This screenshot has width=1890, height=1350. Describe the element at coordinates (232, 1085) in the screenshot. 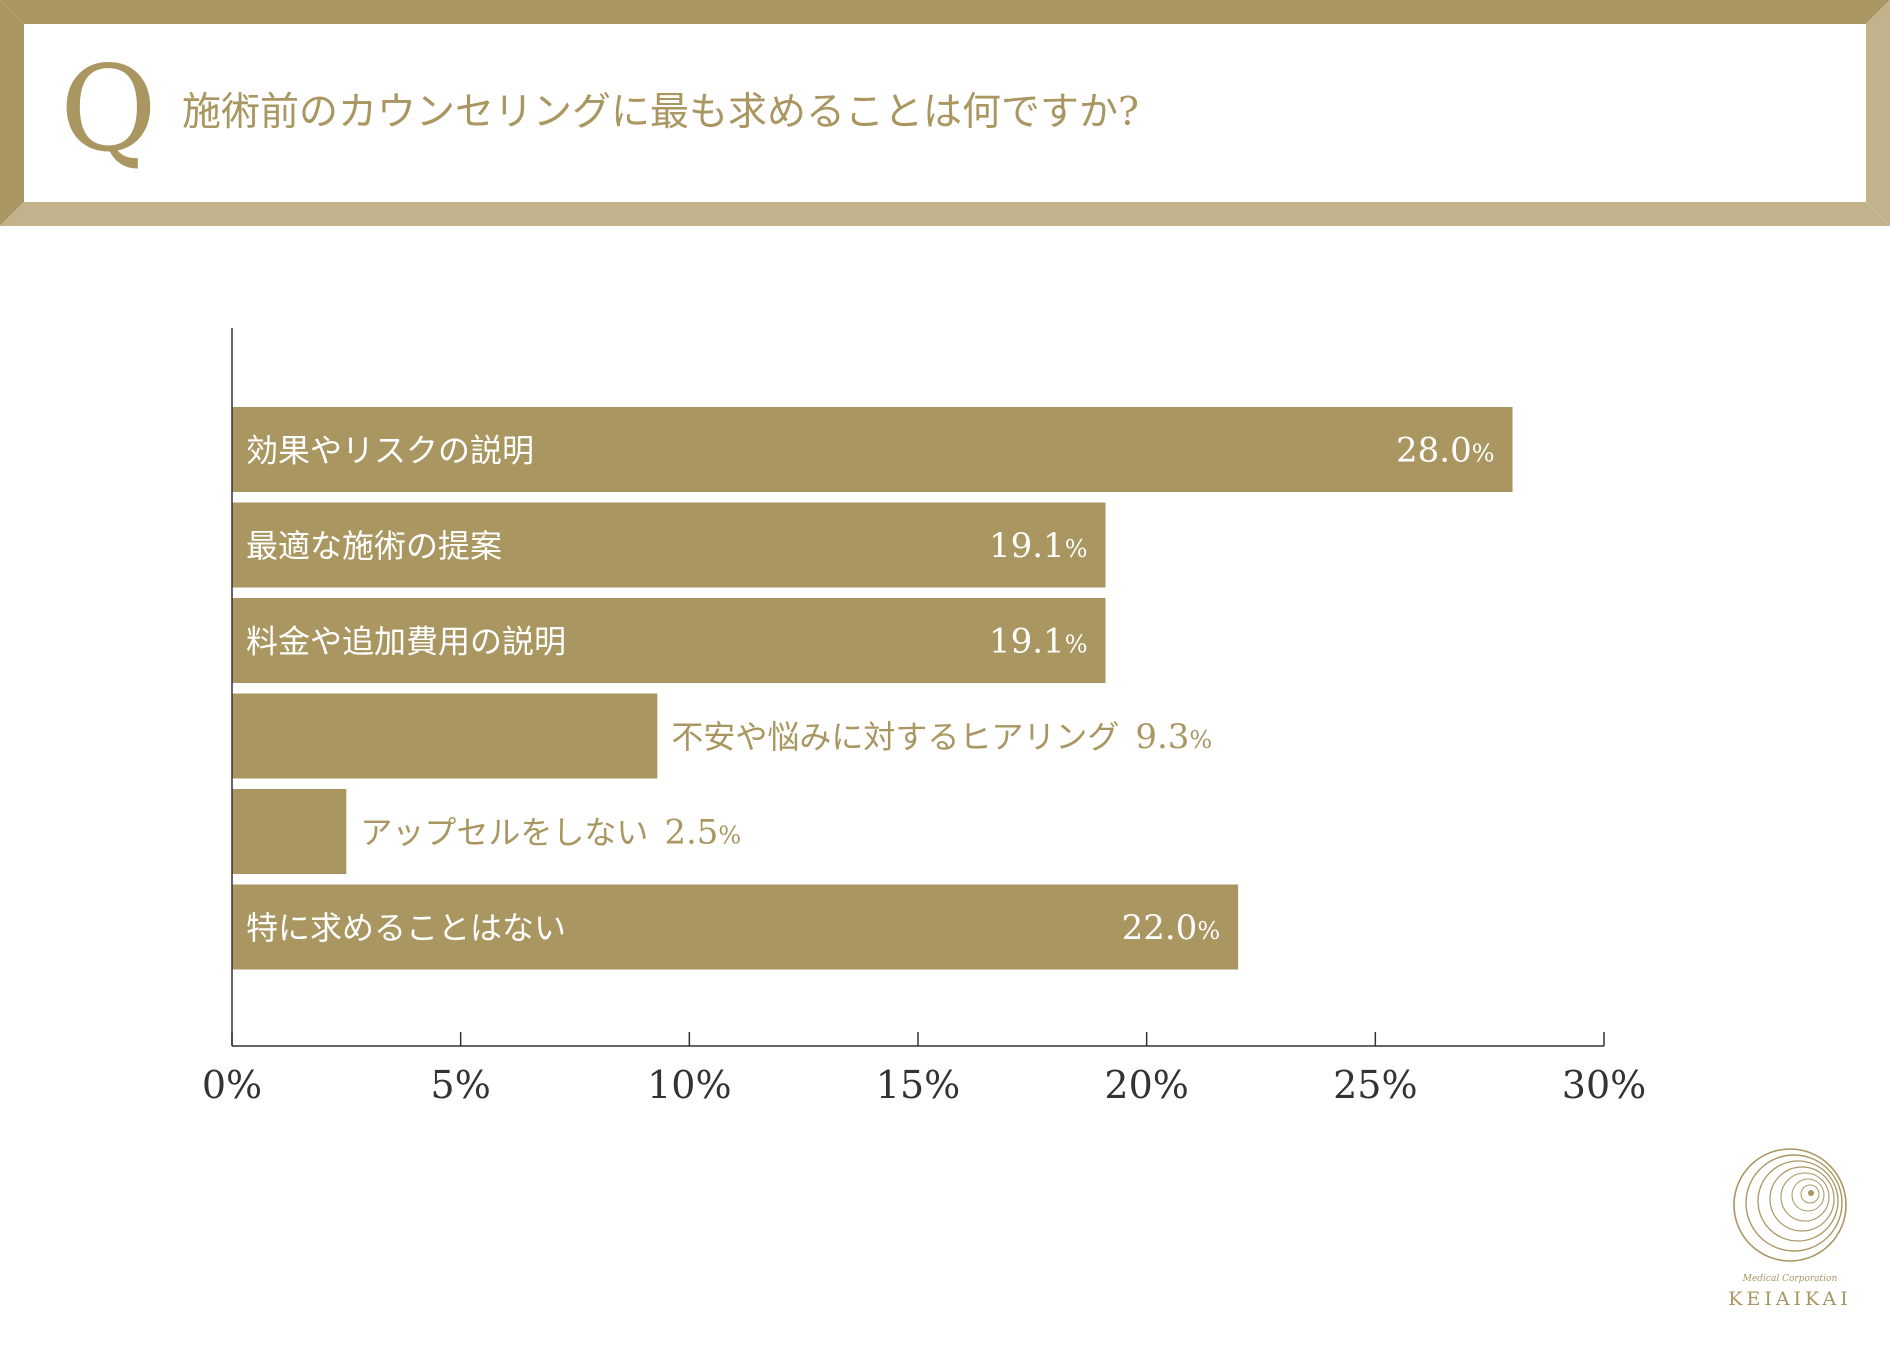

I see `x-tick-label-0: 0%` at that location.